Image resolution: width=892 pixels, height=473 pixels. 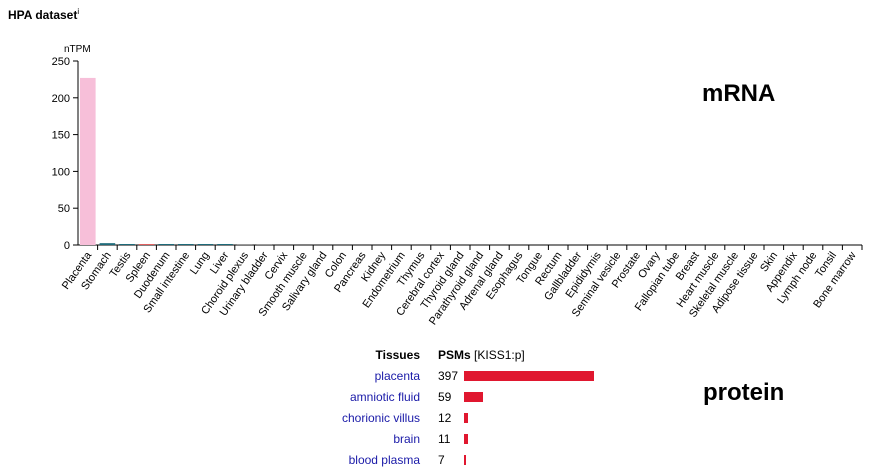 What do you see at coordinates (127, 244) in the screenshot?
I see `bar-testis` at bounding box center [127, 244].